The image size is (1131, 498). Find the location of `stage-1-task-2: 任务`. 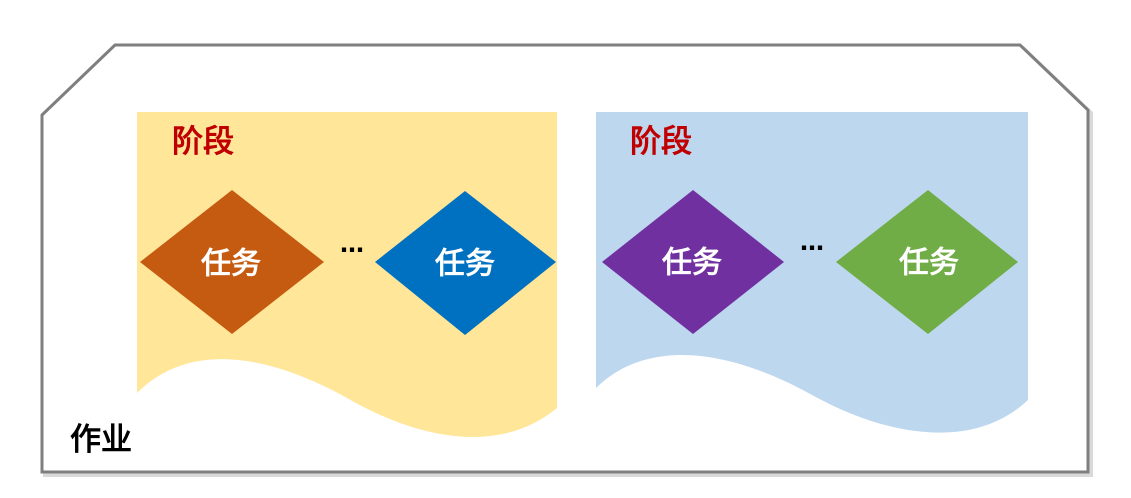

stage-1-task-2: 任务 is located at coordinates (465, 263).